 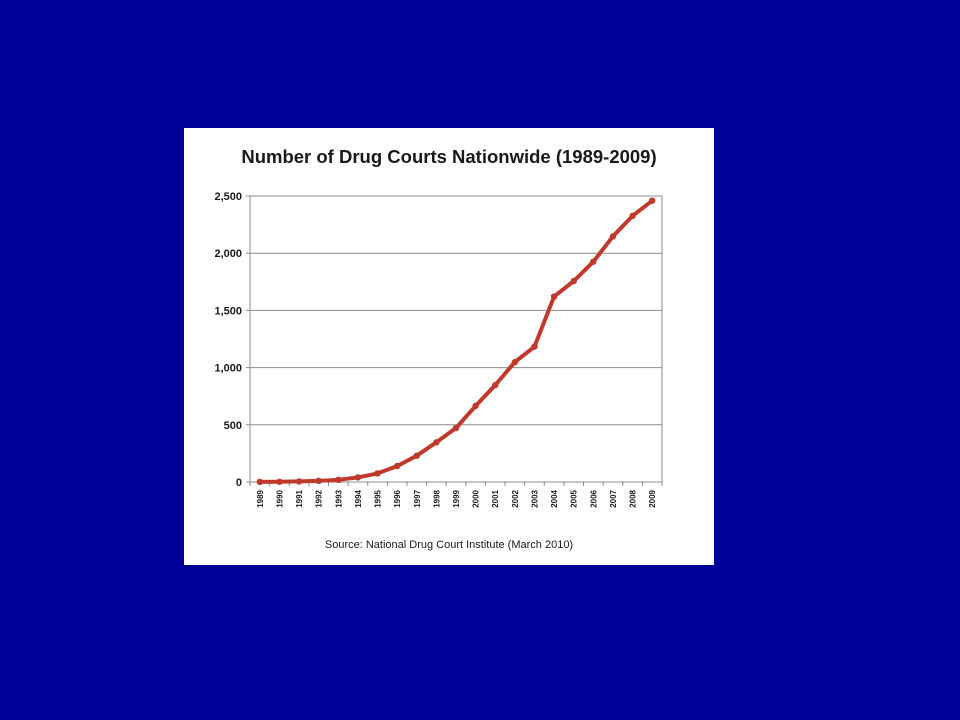 I want to click on x-tick-label: 2008, so click(x=633, y=498).